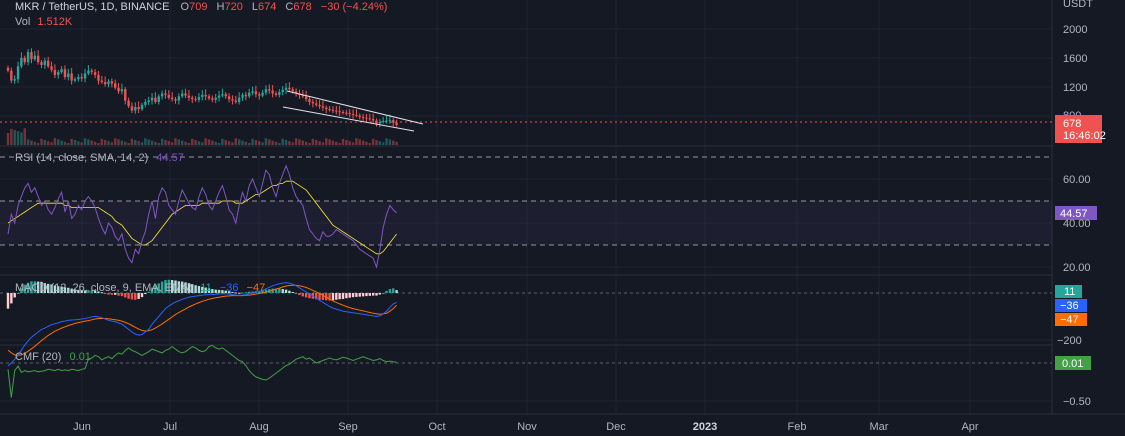 This screenshot has height=436, width=1125. I want to click on month-label: Oct, so click(436, 427).